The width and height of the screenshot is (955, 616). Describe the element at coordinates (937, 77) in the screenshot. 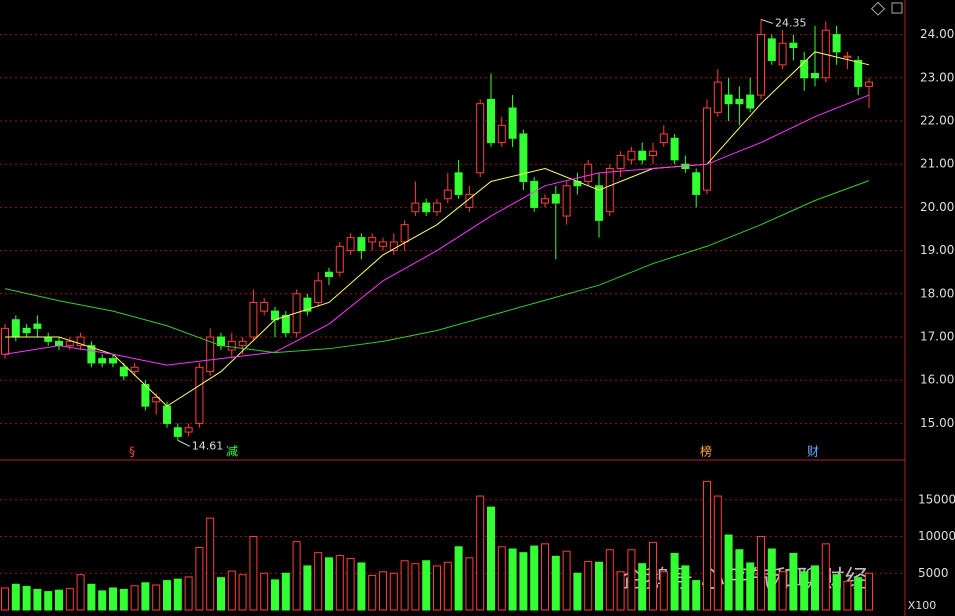

I see `y-tick-label: 23.00` at that location.